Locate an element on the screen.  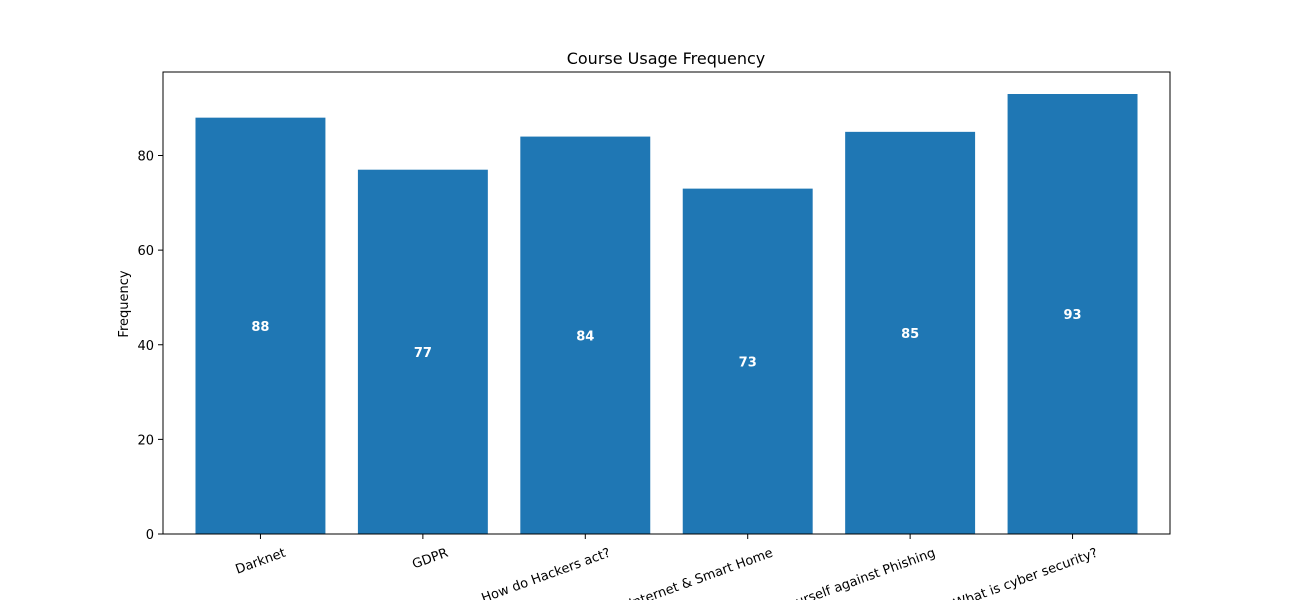
y-tick-label: 80 is located at coordinates (145, 157).